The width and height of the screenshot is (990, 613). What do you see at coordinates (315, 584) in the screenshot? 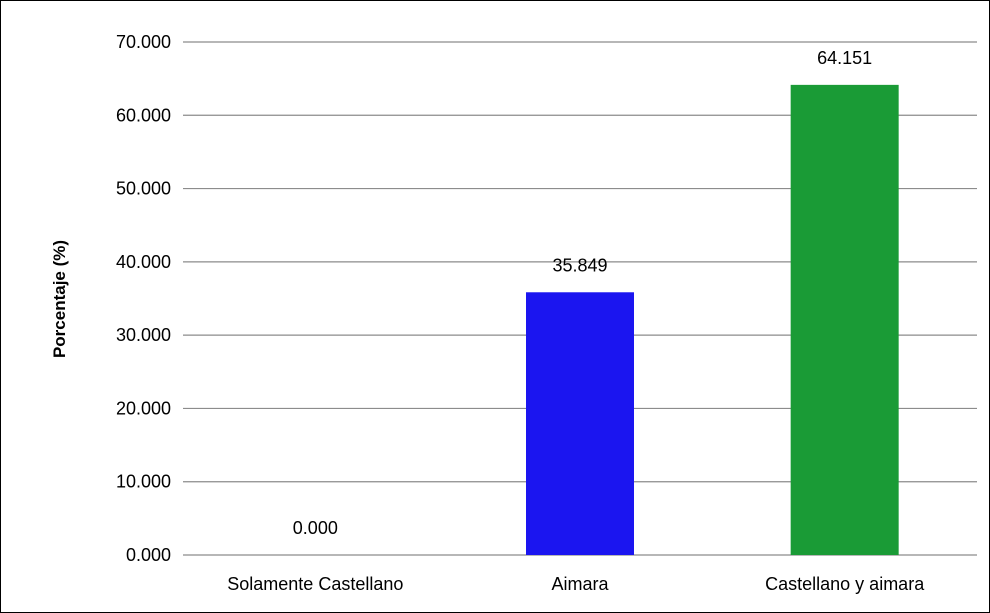
I see `x-category-label: Solamente Castellano` at bounding box center [315, 584].